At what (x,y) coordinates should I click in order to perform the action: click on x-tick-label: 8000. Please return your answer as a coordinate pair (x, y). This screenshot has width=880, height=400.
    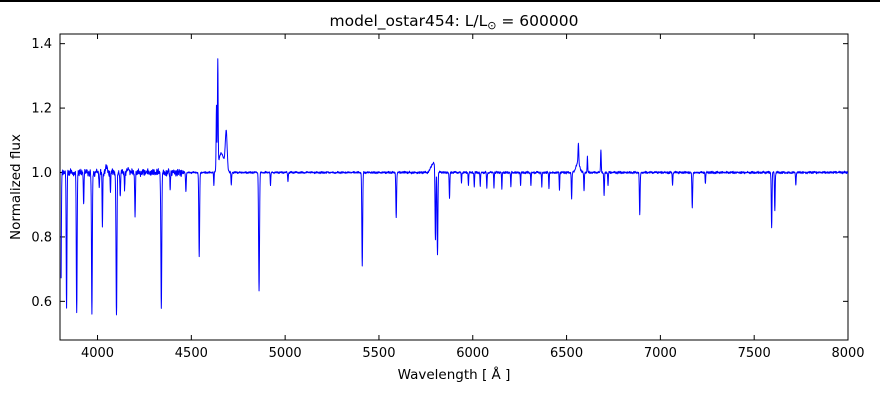
    Looking at the image, I should click on (847, 353).